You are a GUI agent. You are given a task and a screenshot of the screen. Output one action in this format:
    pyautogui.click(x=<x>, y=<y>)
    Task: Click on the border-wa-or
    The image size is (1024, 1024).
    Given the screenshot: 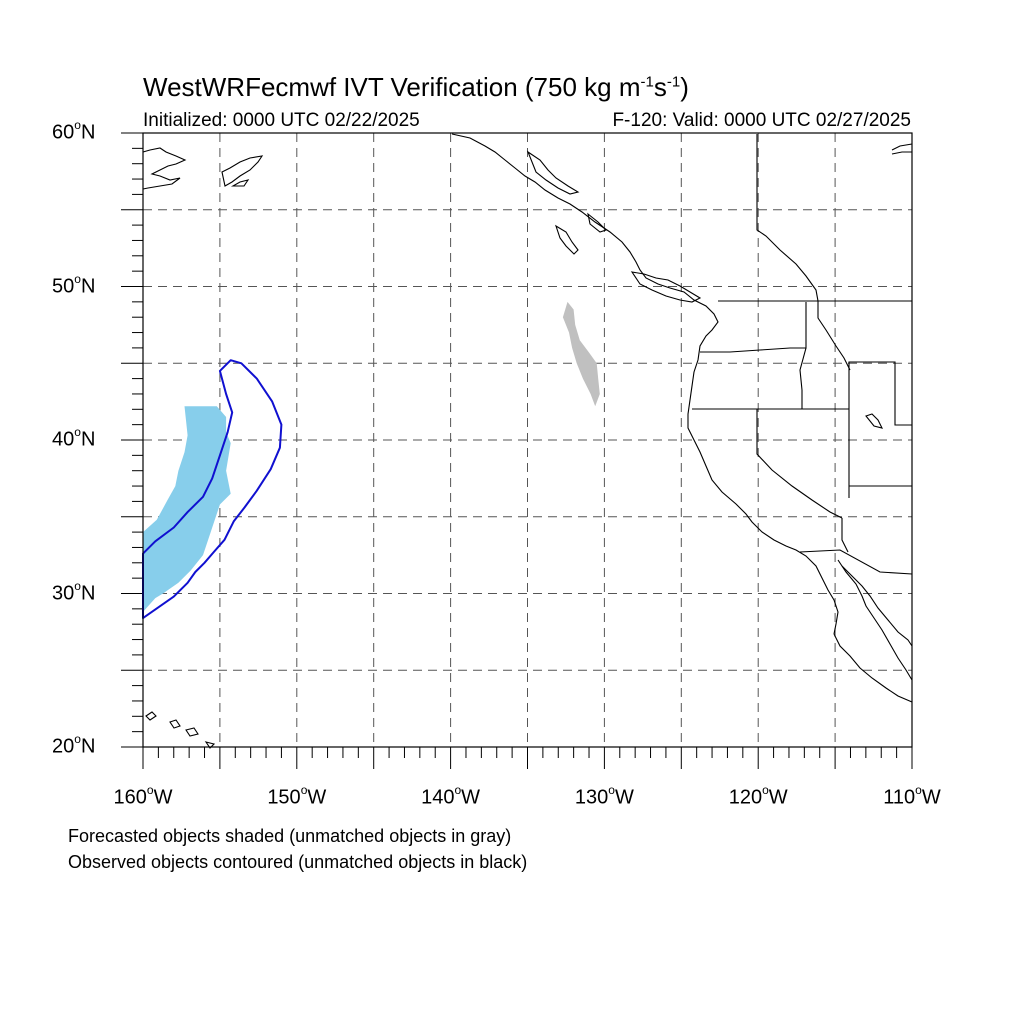 What is the action you would take?
    pyautogui.click(x=753, y=327)
    